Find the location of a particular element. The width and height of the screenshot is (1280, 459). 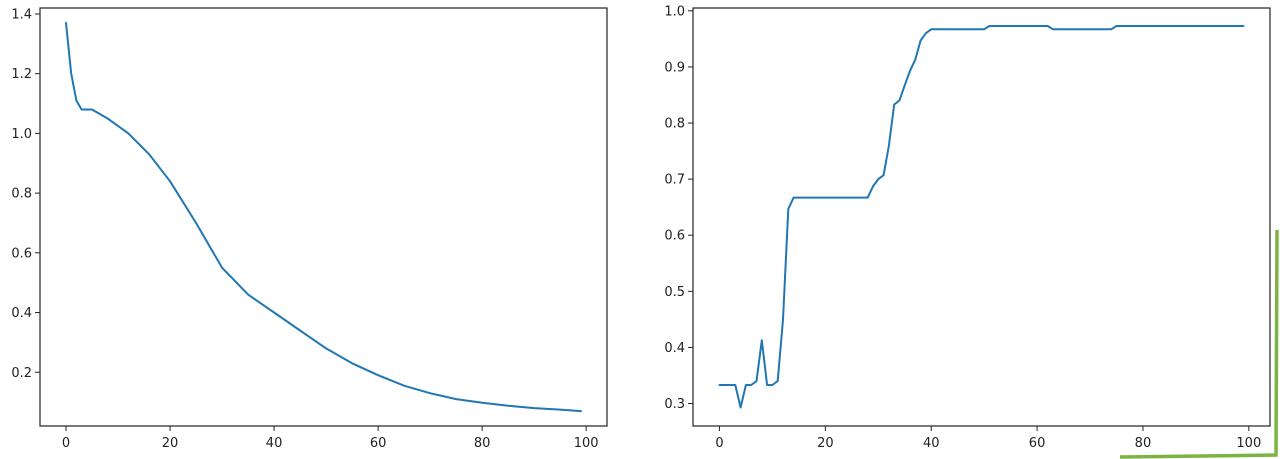

green-corner-border is located at coordinates (1199, 344).